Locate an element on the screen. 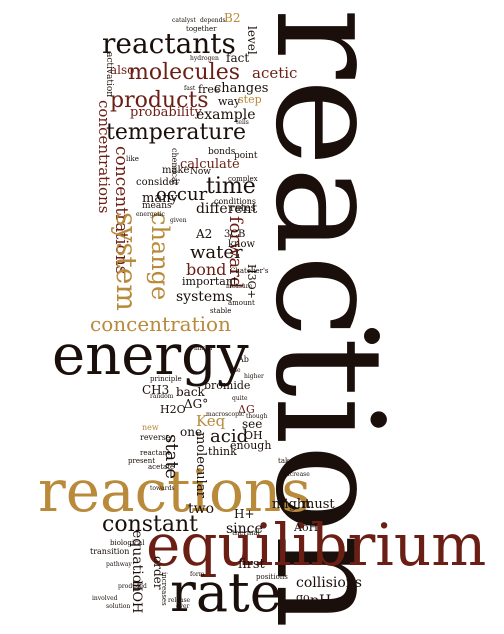 This screenshot has width=504, height=634. word-equilibrium: equilibrium is located at coordinates (316, 545).